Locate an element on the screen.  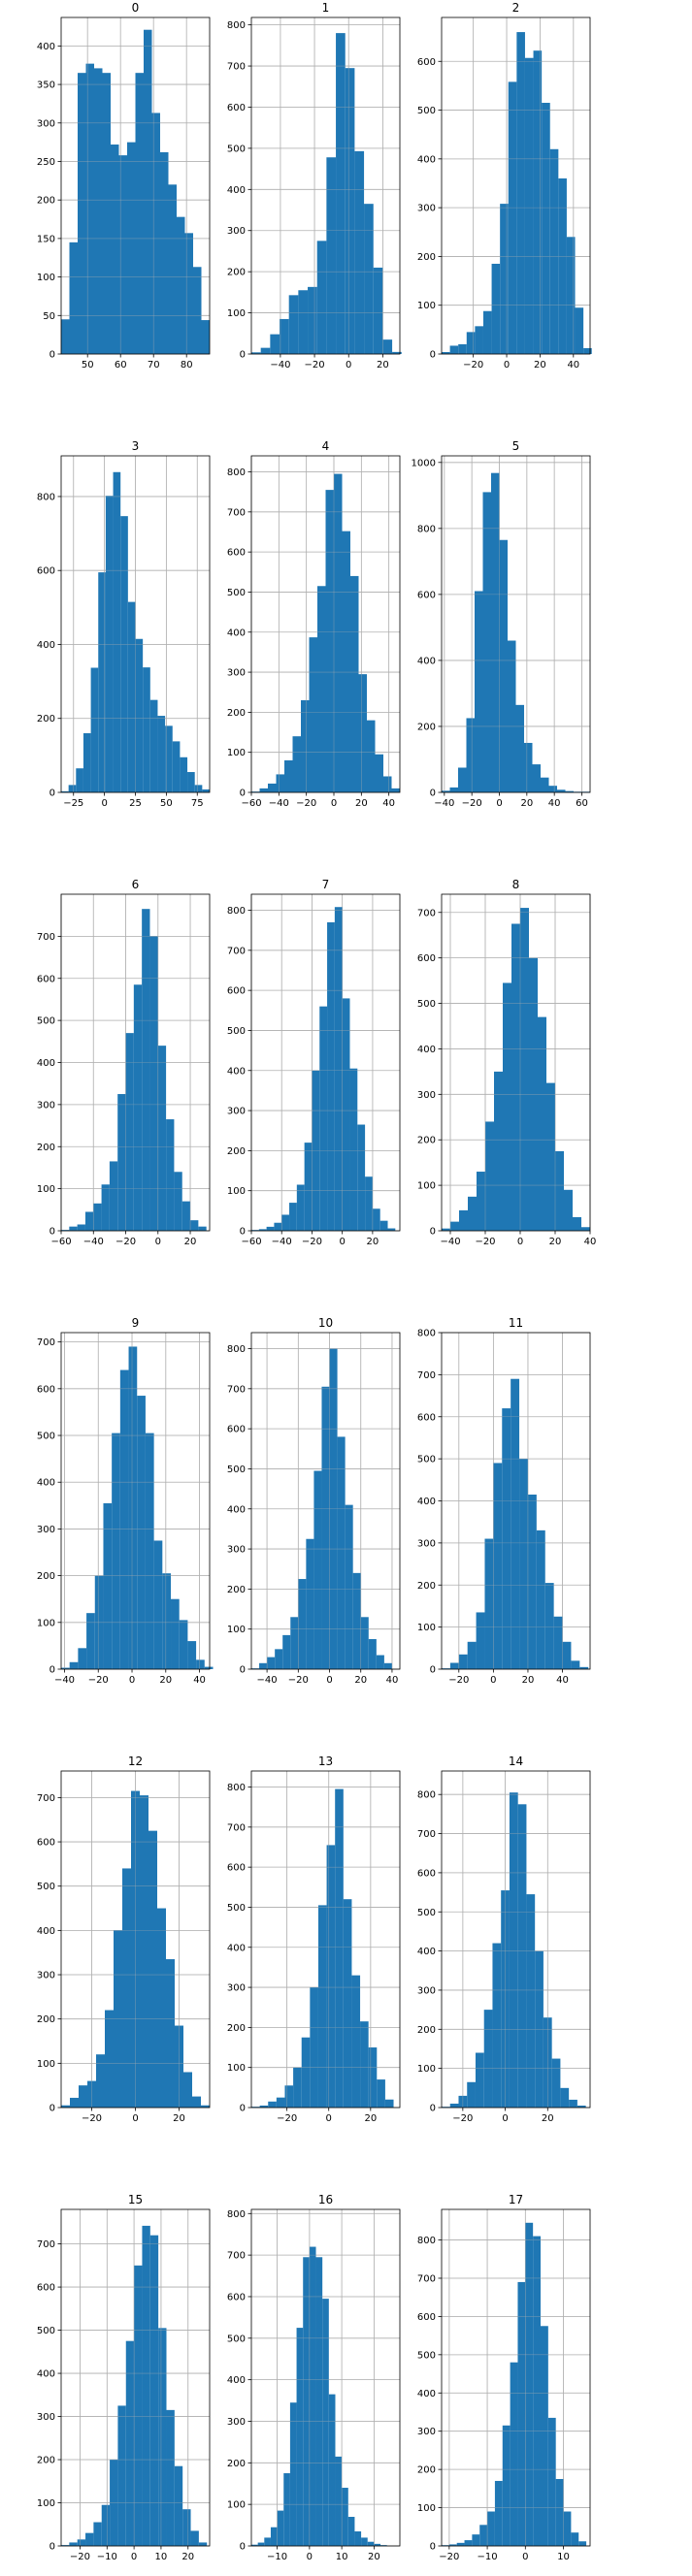
histogram-panel-0: 0 50 60 70 80 0 50 100 150 200 250 300 350 400 is located at coordinates (124, 185).